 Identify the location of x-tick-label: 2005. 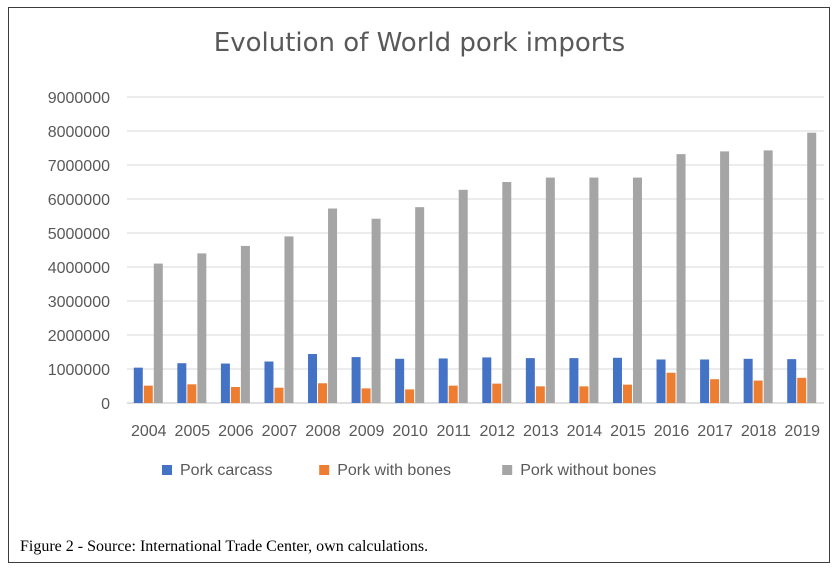
(193, 431).